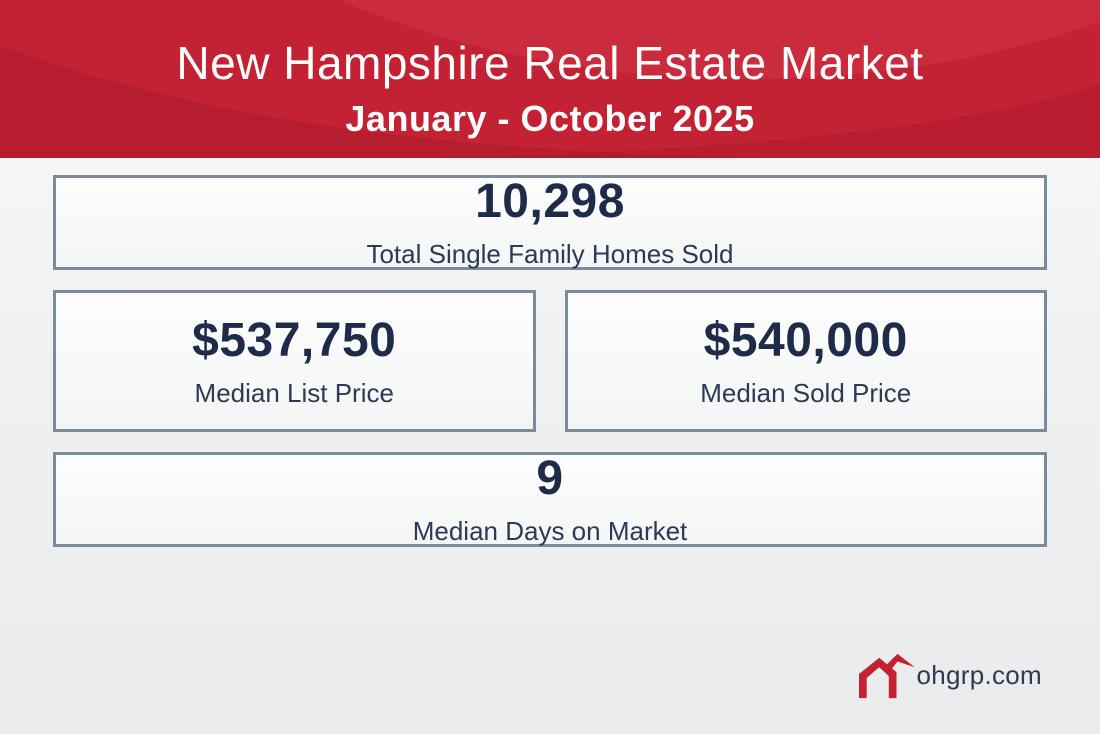  What do you see at coordinates (805, 340) in the screenshot?
I see `stat-value: $540,000` at bounding box center [805, 340].